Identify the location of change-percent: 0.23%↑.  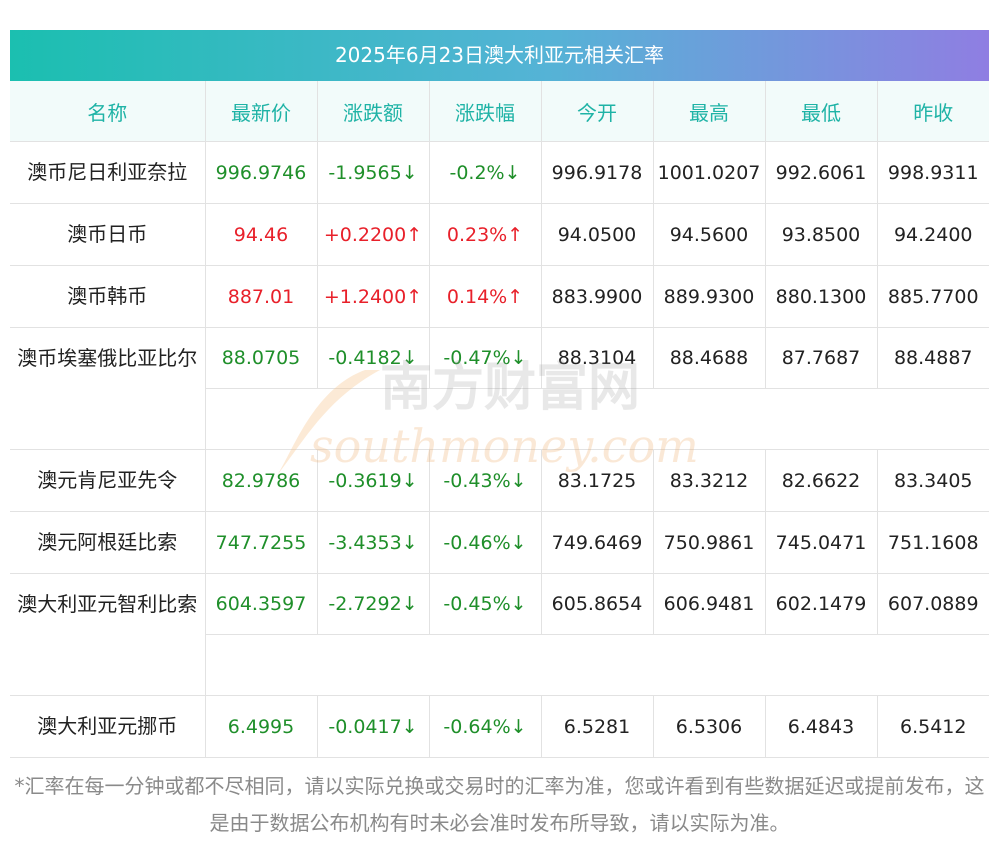
(485, 234).